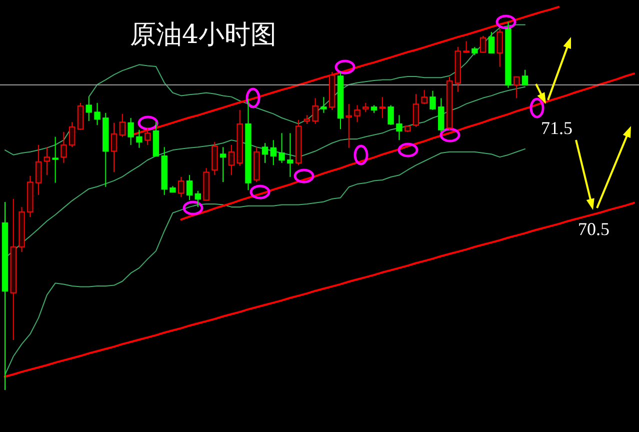 Image resolution: width=639 pixels, height=432 pixels. Describe the element at coordinates (556, 128) in the screenshot. I see `annotation: 71.5` at that location.